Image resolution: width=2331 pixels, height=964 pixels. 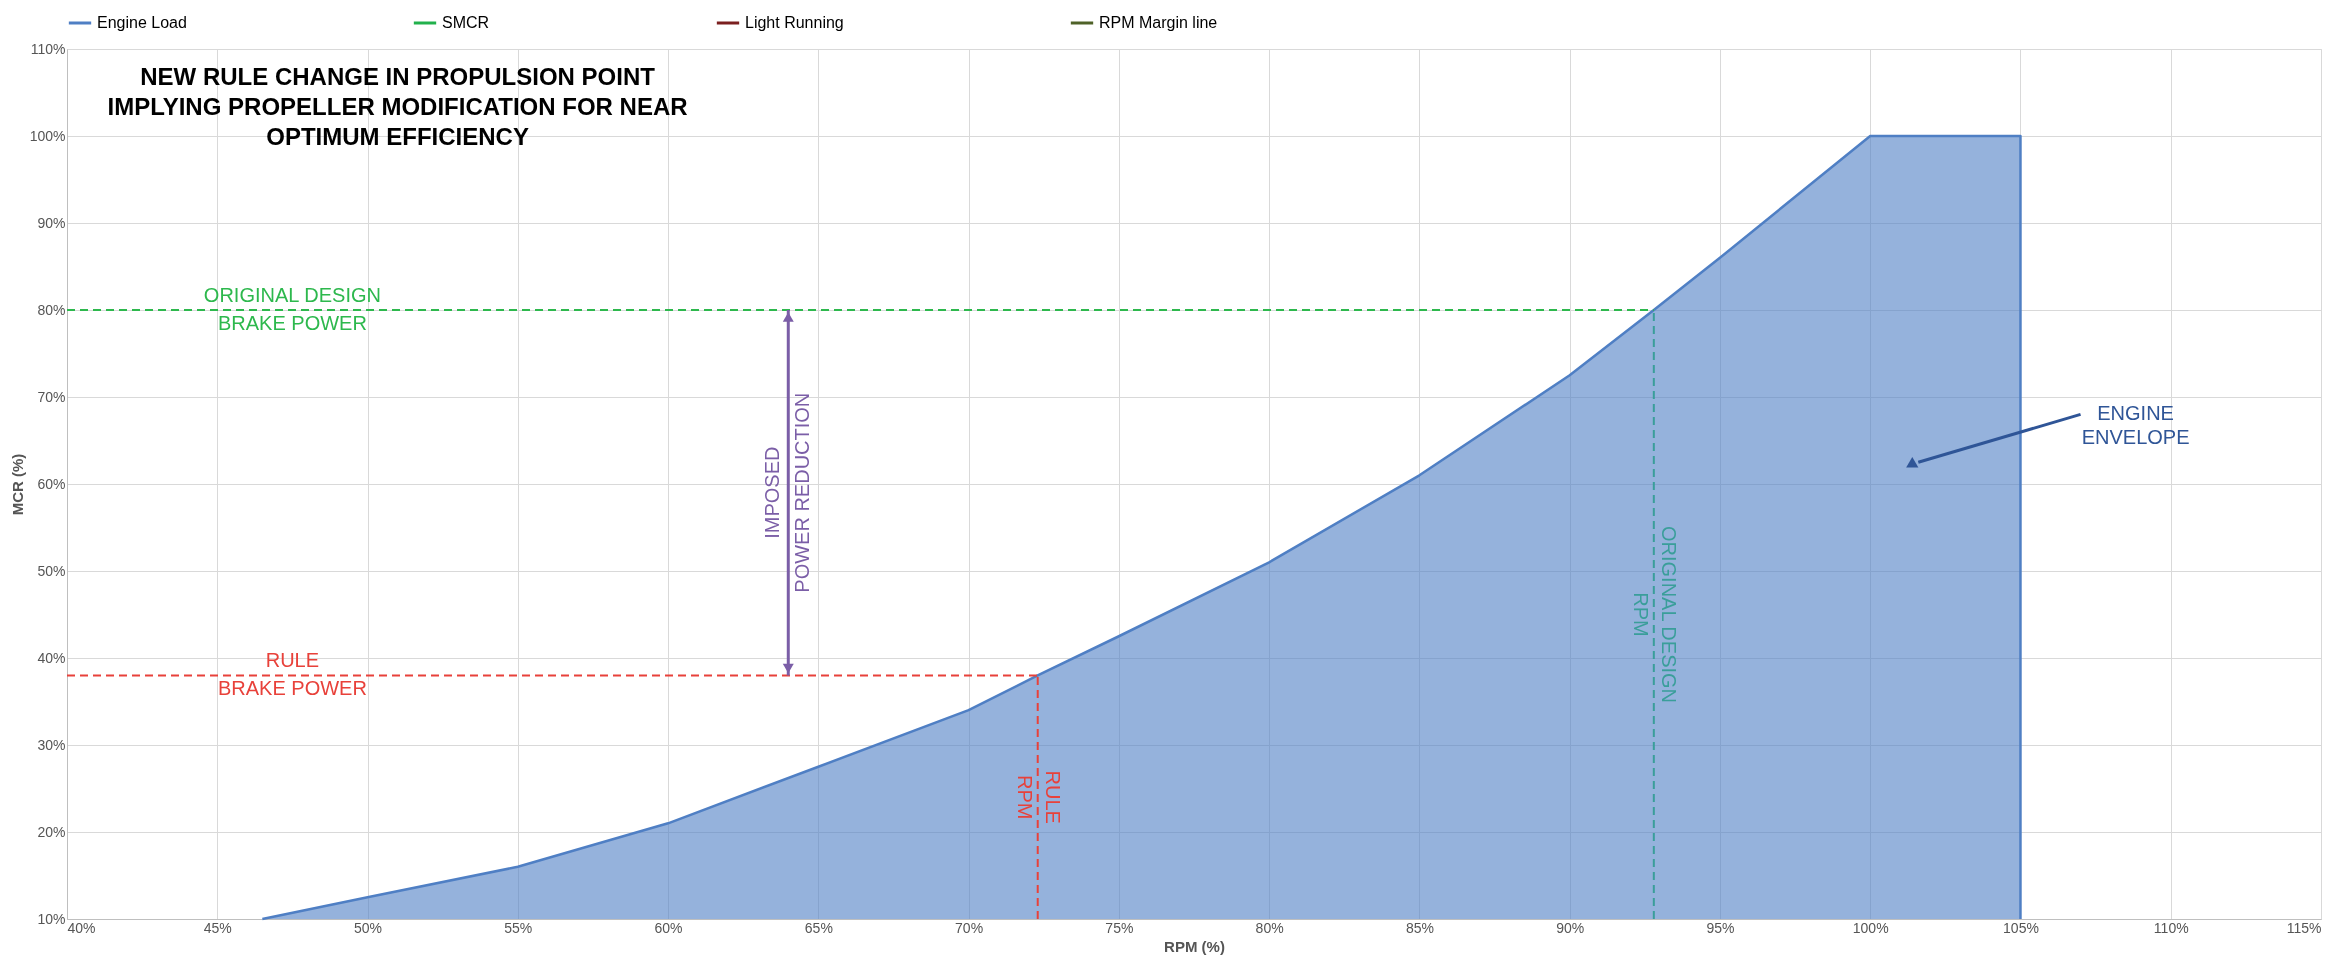 I want to click on y-tick-label: 30%, so click(x=51, y=744).